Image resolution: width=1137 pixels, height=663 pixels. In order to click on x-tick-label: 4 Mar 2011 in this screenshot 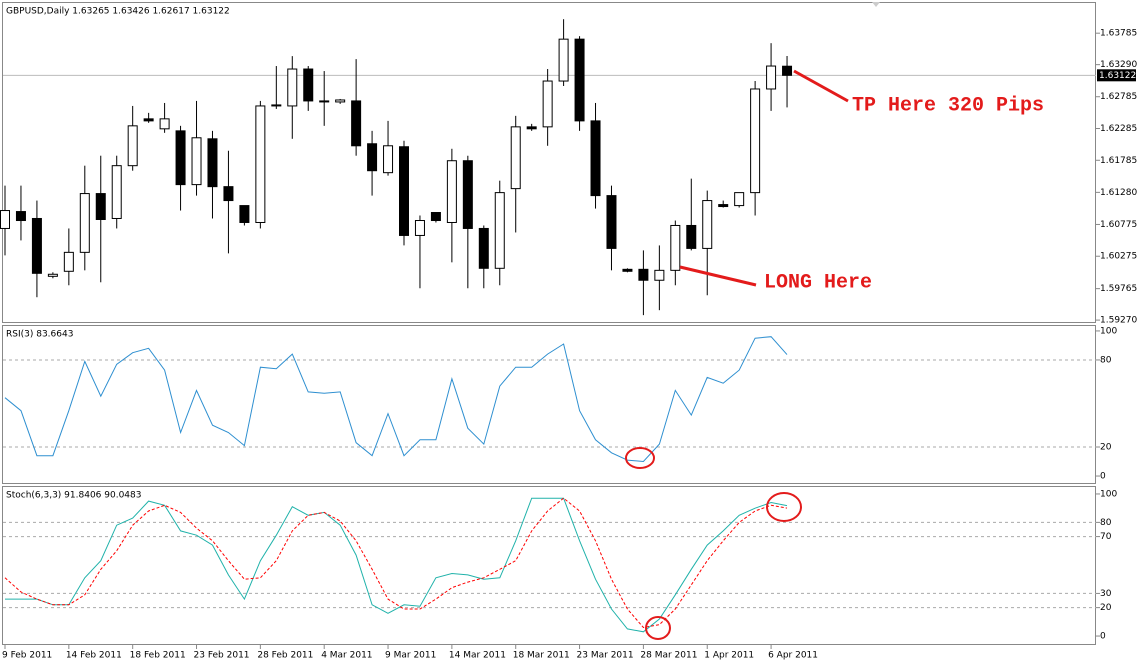, I will do `click(346, 656)`.